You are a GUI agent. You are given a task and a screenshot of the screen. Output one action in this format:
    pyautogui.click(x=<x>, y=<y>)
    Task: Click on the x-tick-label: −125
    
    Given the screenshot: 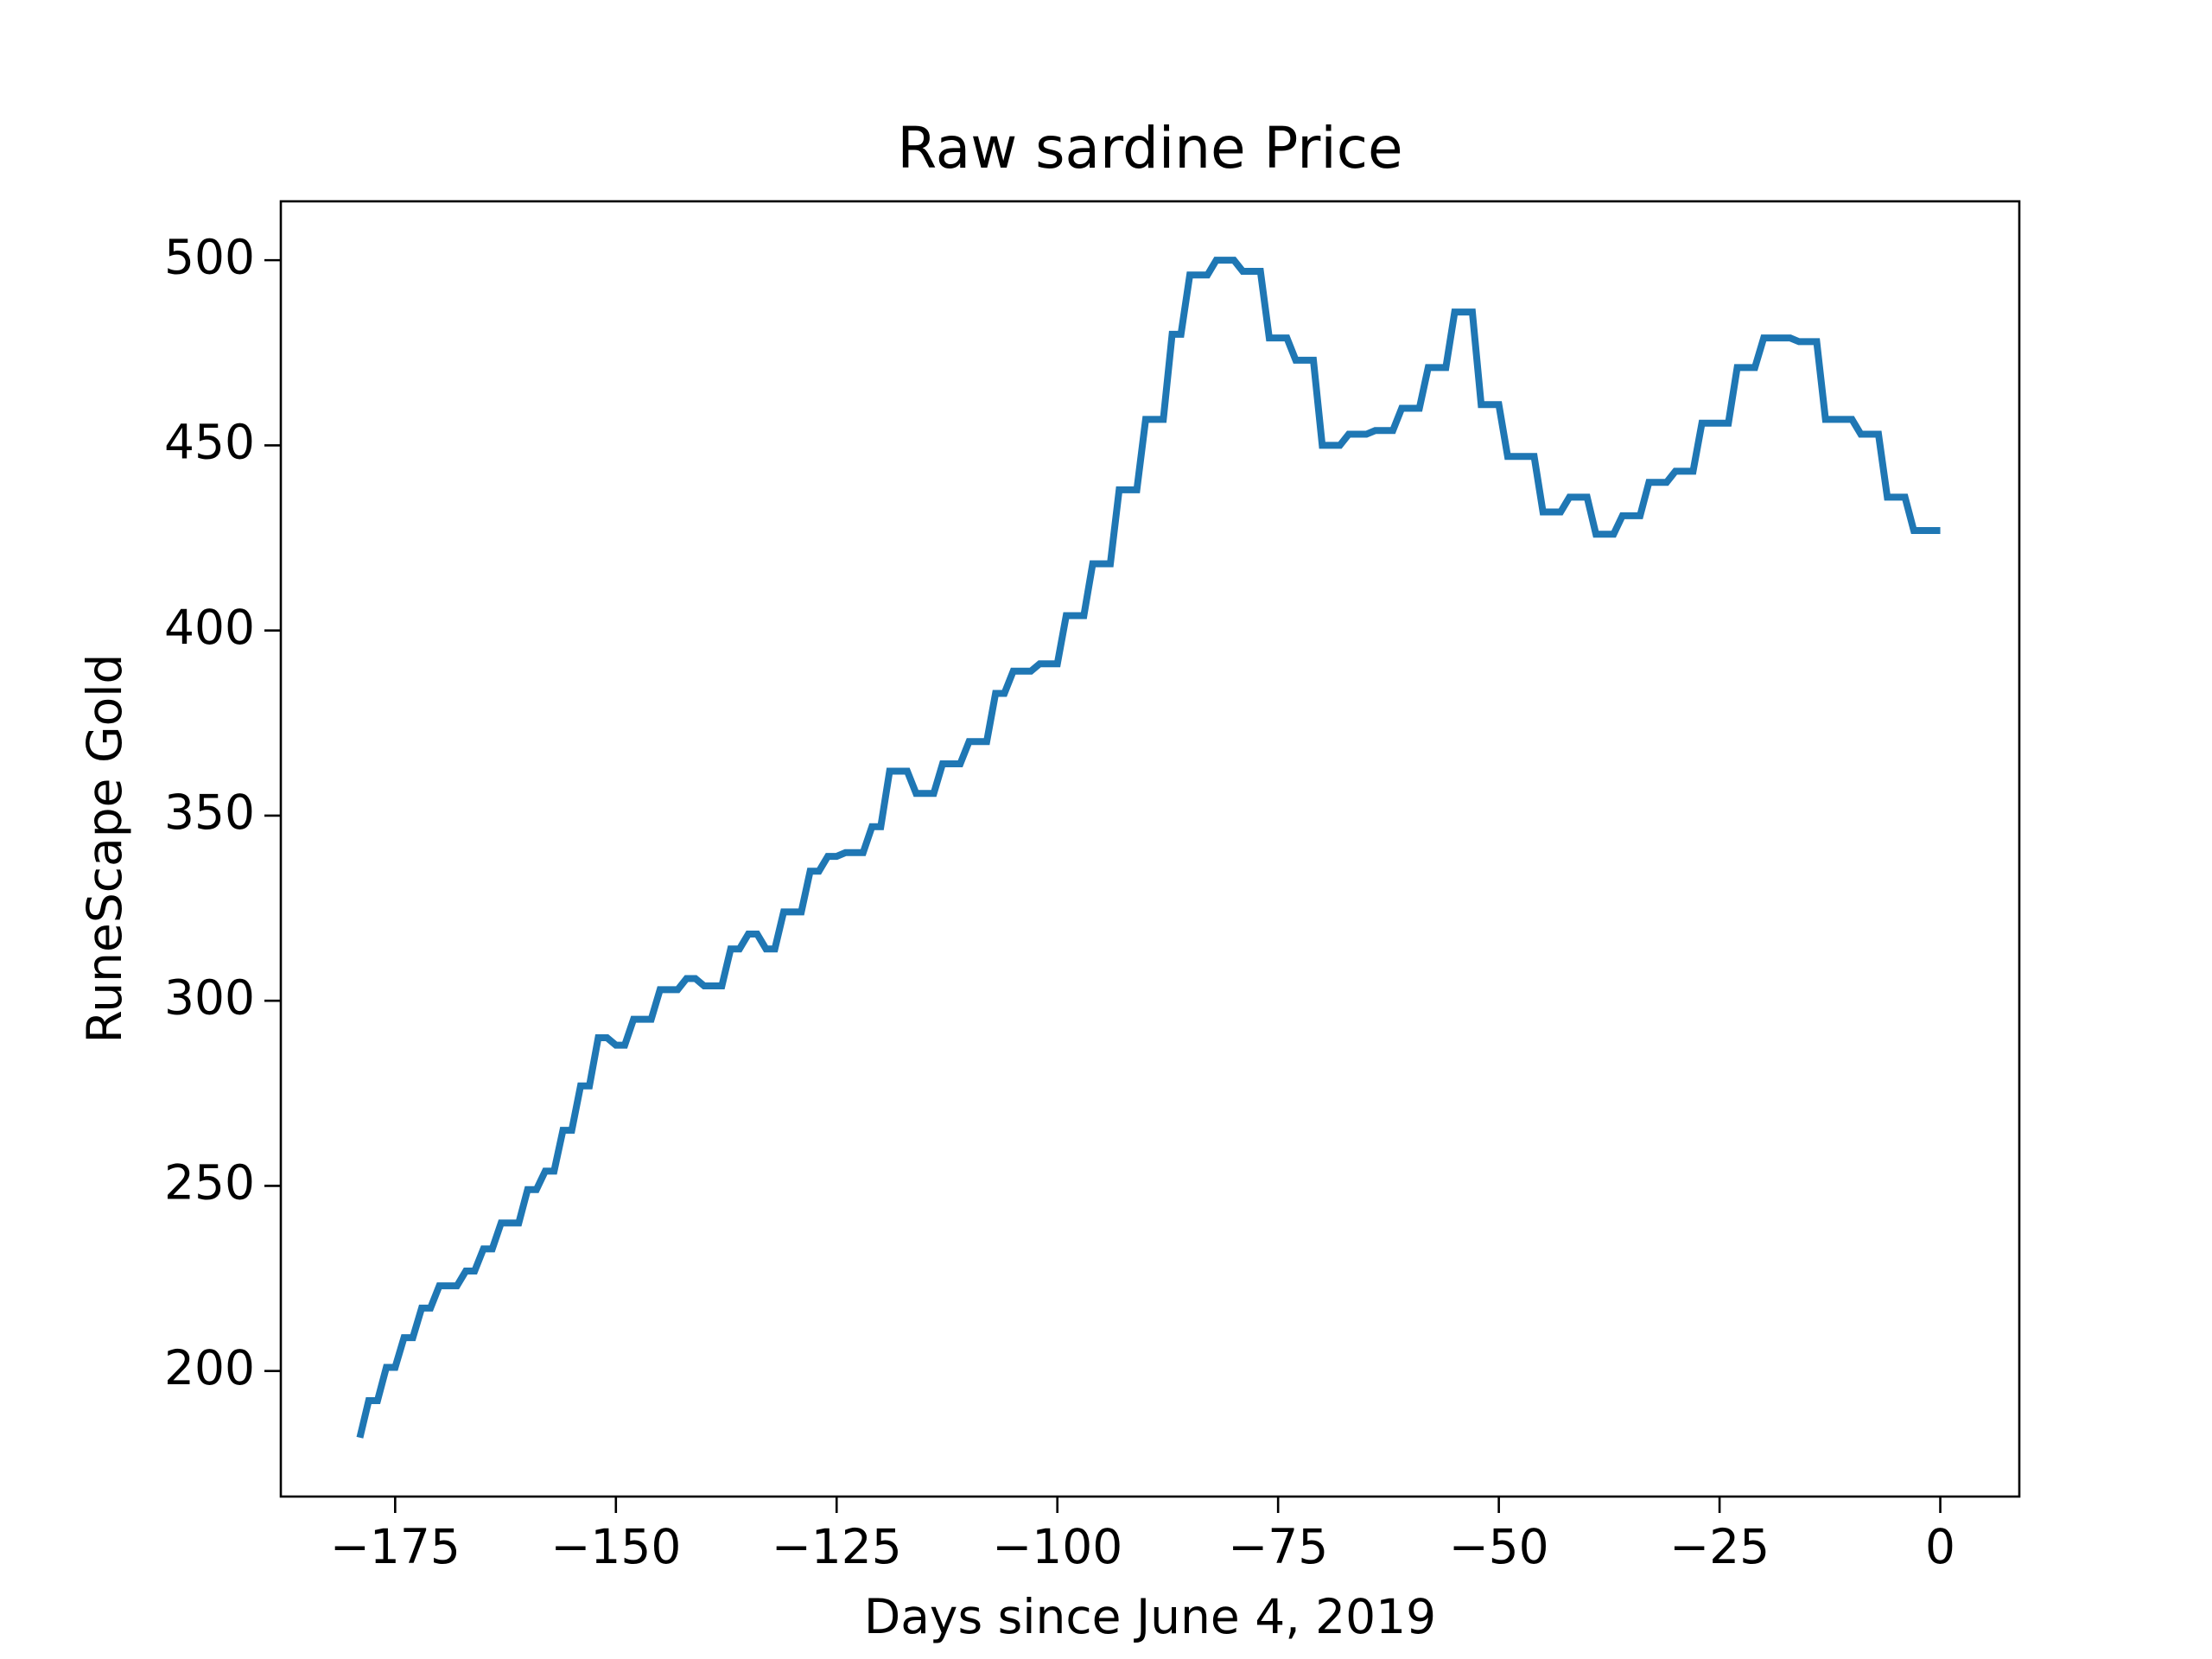 What is the action you would take?
    pyautogui.click(x=837, y=1546)
    